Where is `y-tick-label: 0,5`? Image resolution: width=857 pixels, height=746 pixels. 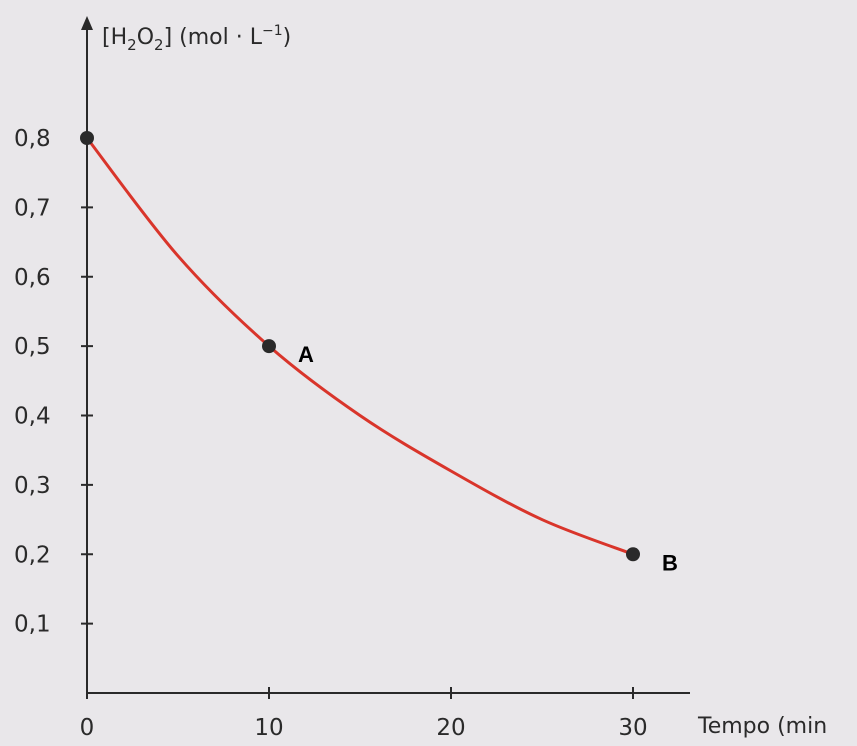
y-tick-label: 0,5 is located at coordinates (32, 347).